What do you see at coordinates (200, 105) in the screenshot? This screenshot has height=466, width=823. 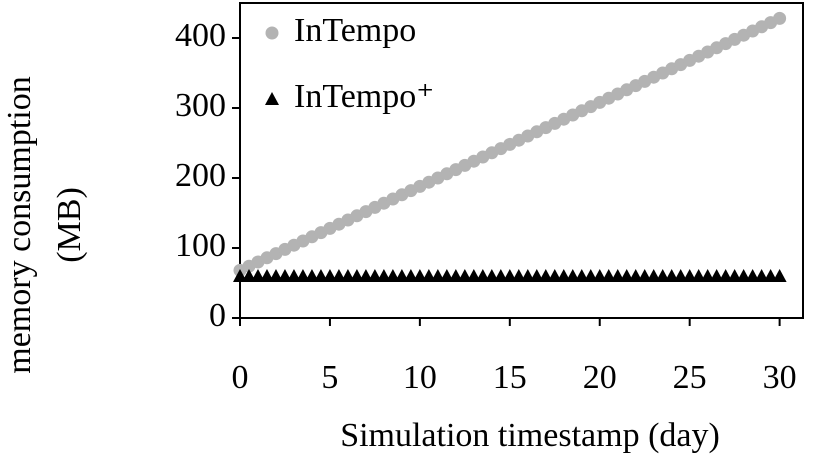 I see `y-tick-label: 300` at bounding box center [200, 105].